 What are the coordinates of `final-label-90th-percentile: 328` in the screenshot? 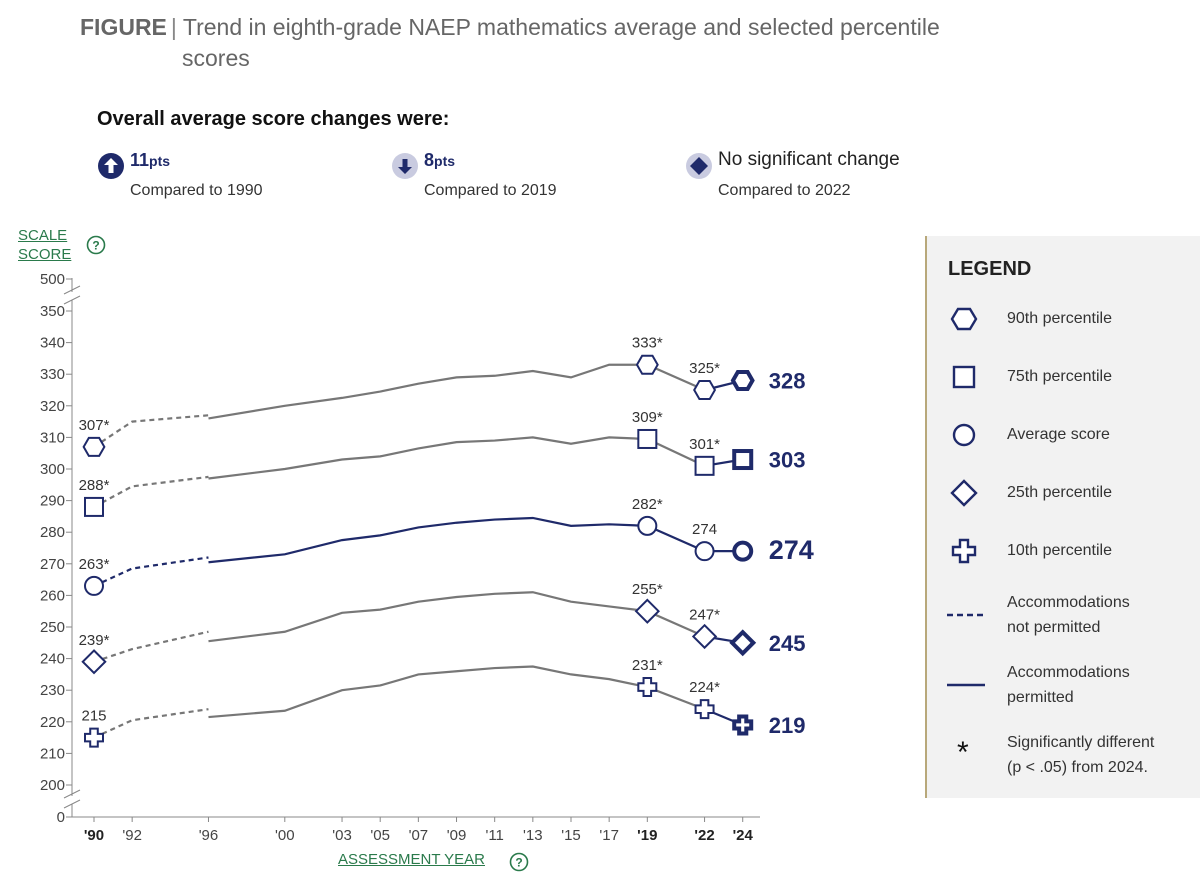 It's located at (787, 381).